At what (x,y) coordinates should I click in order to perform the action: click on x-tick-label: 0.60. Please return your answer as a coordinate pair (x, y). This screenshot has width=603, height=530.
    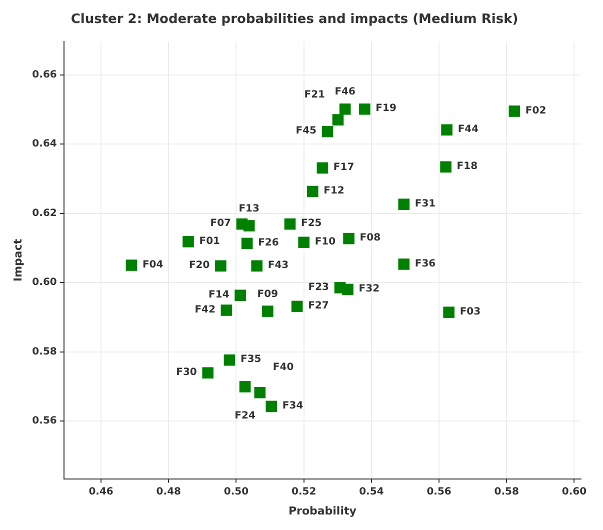
    Looking at the image, I should click on (574, 492).